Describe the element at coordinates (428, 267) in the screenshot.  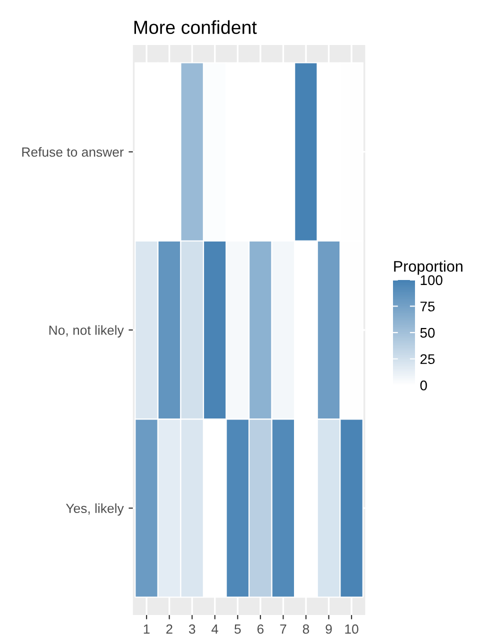
I see `color-bar-title: Proportion` at that location.